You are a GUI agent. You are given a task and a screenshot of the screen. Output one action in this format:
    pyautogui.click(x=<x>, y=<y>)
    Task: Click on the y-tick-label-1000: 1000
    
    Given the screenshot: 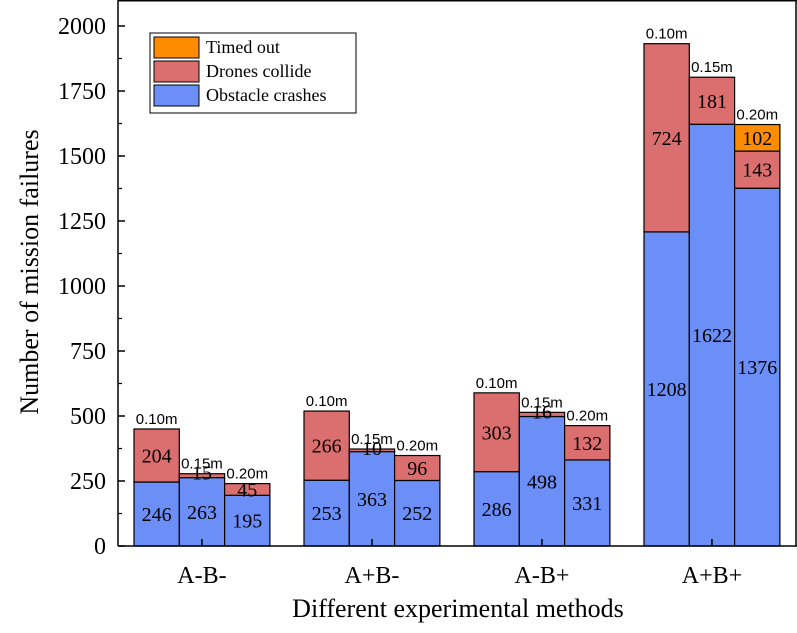 What is the action you would take?
    pyautogui.click(x=82, y=287)
    